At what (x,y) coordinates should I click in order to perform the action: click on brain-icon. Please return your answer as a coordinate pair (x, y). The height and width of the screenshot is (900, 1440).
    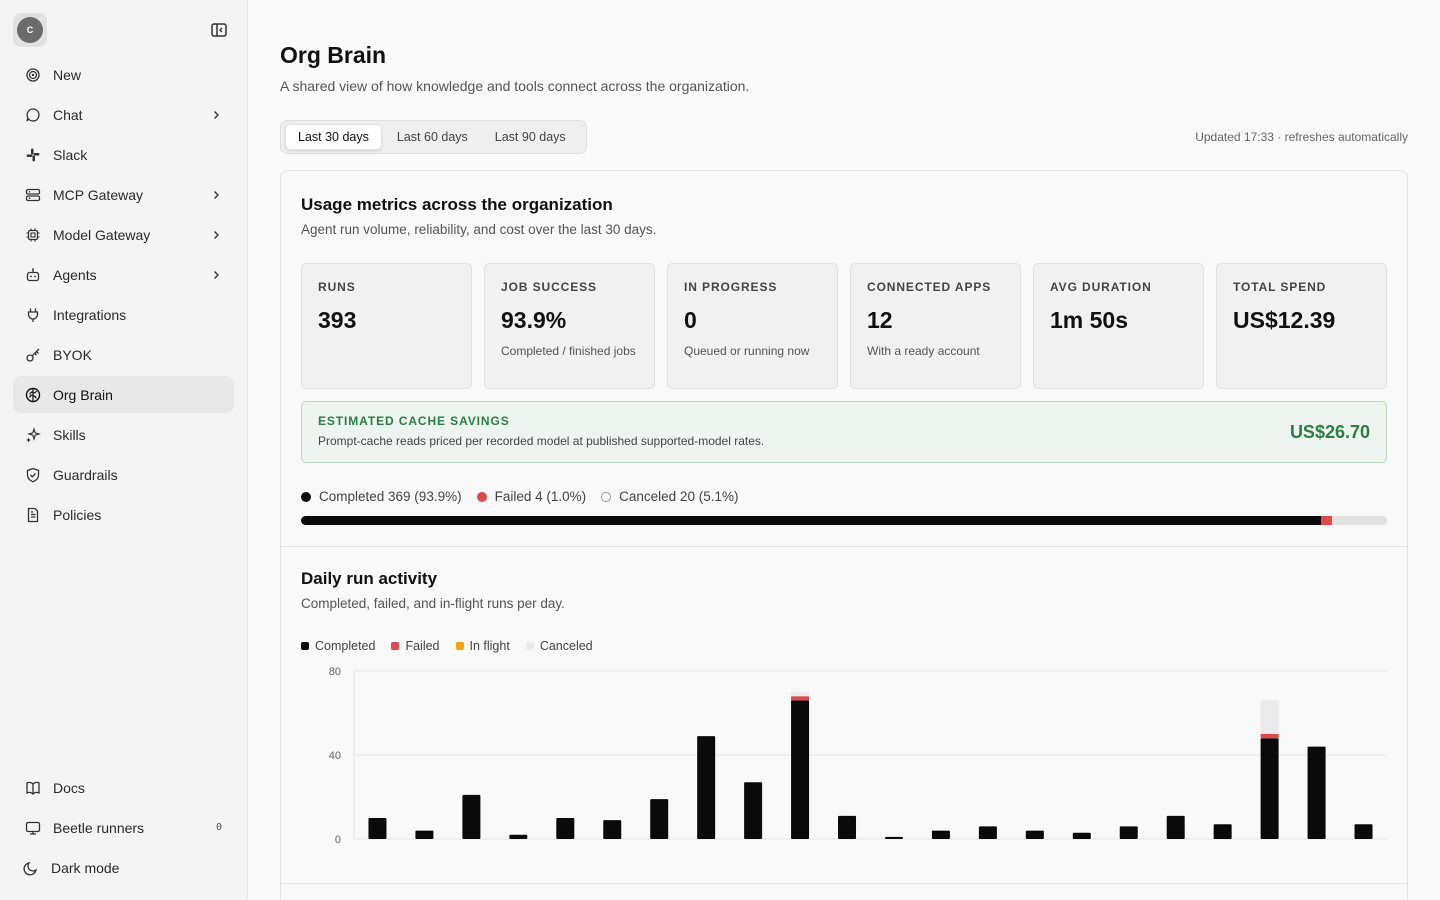
    Looking at the image, I should click on (33, 395).